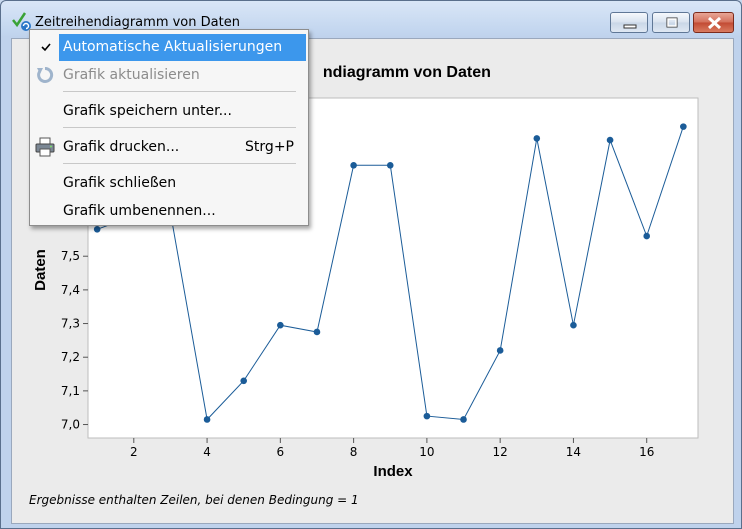 The image size is (742, 529). What do you see at coordinates (21, 21) in the screenshot?
I see `graph-app-icon` at bounding box center [21, 21].